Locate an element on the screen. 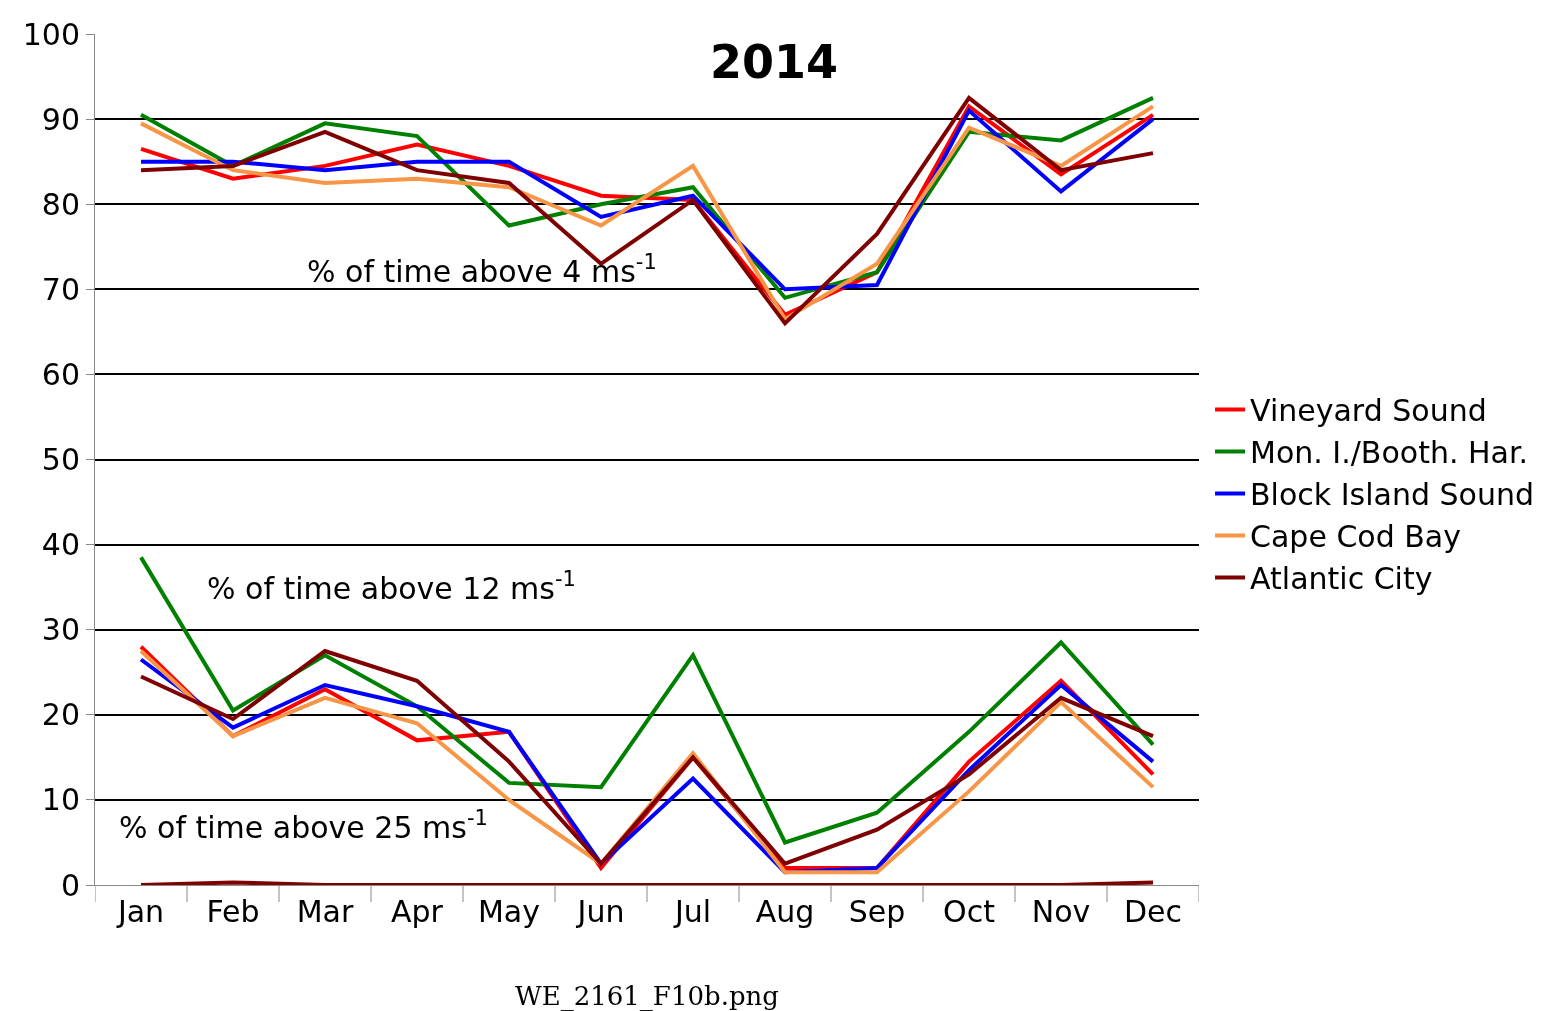 The height and width of the screenshot is (1011, 1559). x-tick-label: Nov is located at coordinates (1061, 911).